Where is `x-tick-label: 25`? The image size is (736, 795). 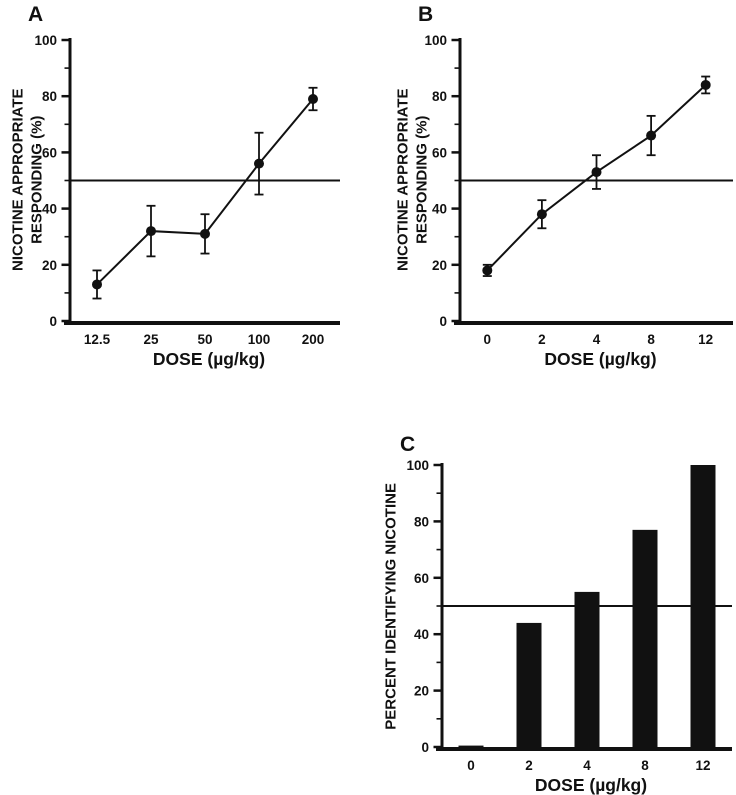
x-tick-label: 25 is located at coordinates (151, 339).